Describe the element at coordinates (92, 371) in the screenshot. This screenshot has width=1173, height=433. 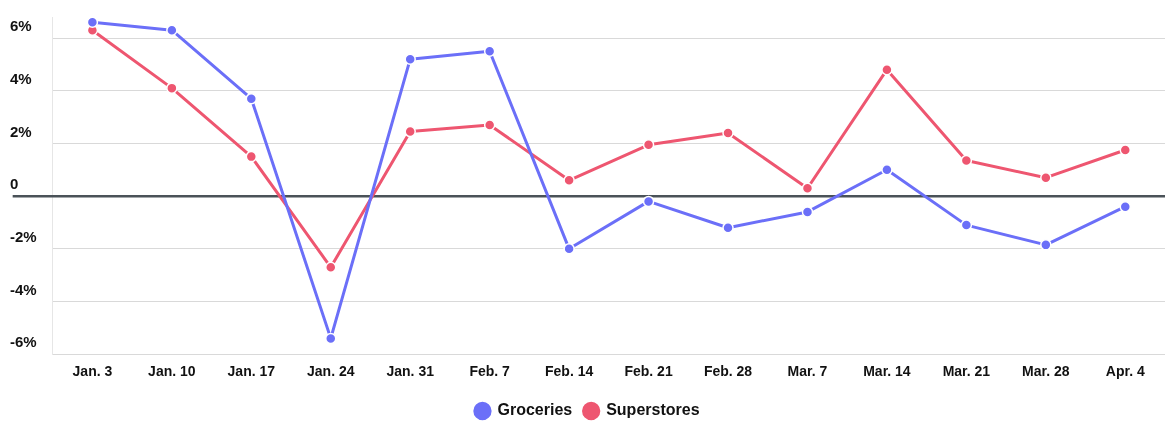
I see `x-tick-label: Jan. 3` at that location.